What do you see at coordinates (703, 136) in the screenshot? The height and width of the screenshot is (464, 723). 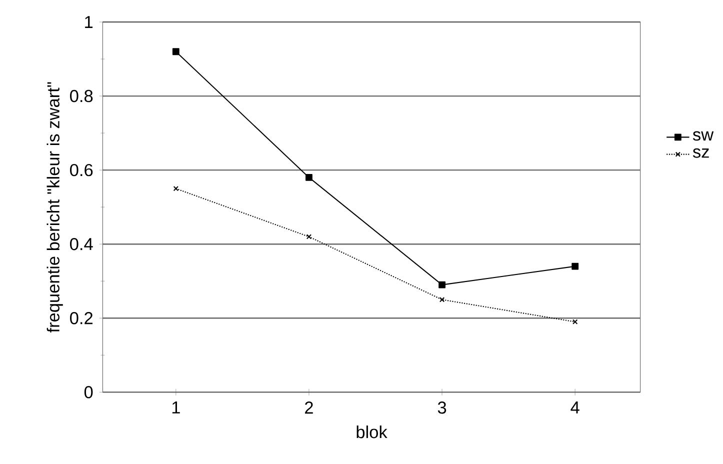 I see `legend-label: sw` at bounding box center [703, 136].